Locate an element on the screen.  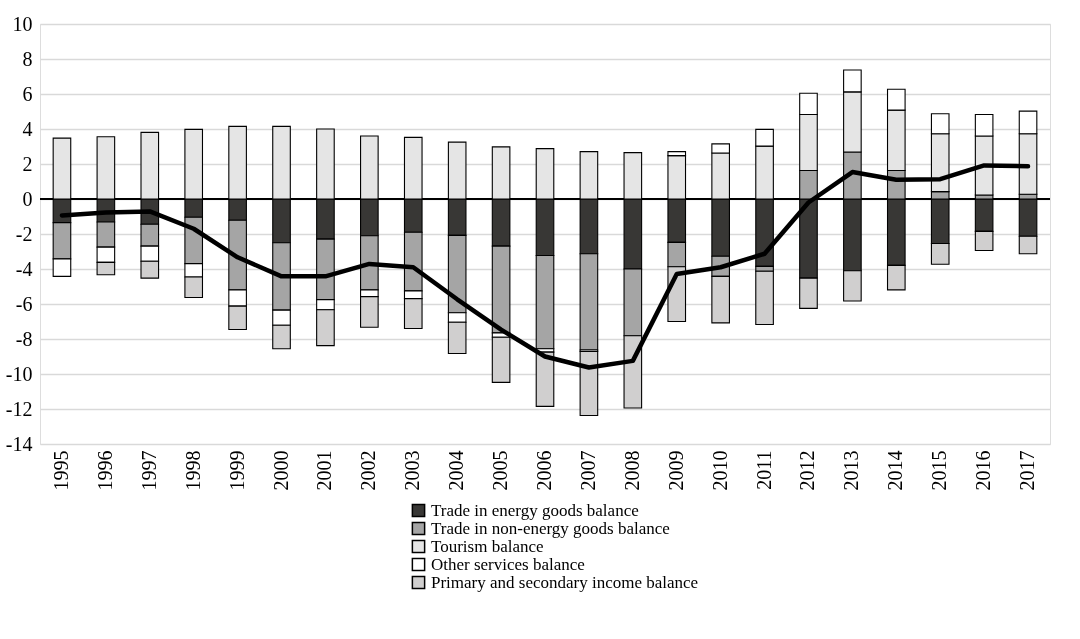
y-tick-label: -2 is located at coordinates (24, 233).